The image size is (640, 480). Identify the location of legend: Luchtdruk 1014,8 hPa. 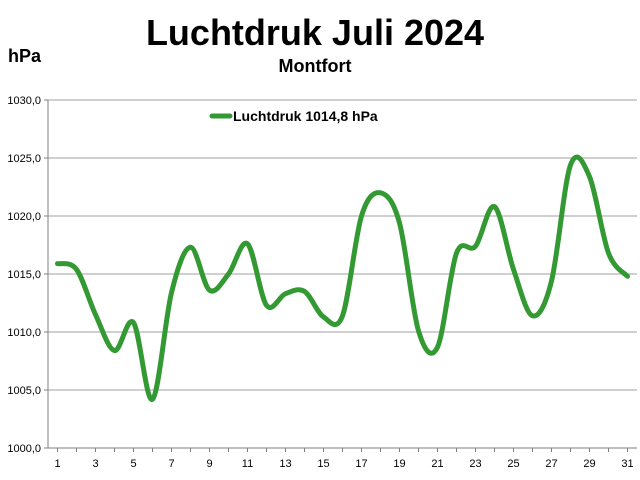
(293, 116).